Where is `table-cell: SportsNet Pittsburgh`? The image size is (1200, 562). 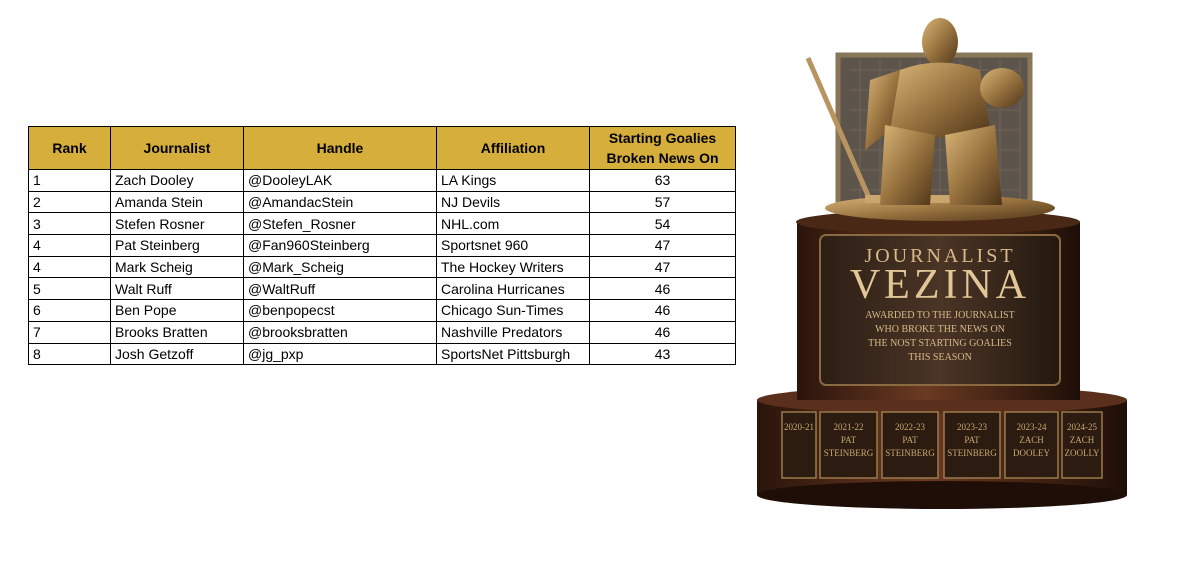
table-cell: SportsNet Pittsburgh is located at coordinates (513, 354).